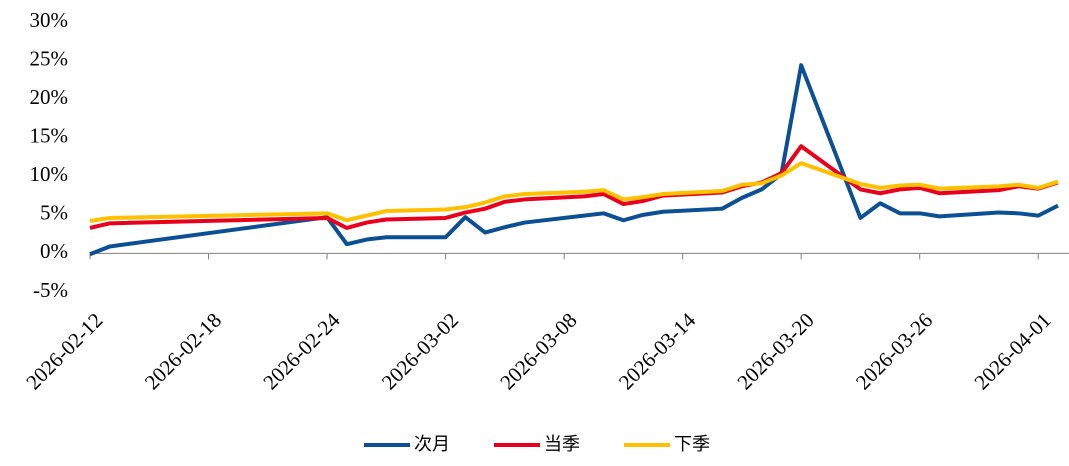  What do you see at coordinates (574, 192) in the screenshot?
I see `series-line` at bounding box center [574, 192].